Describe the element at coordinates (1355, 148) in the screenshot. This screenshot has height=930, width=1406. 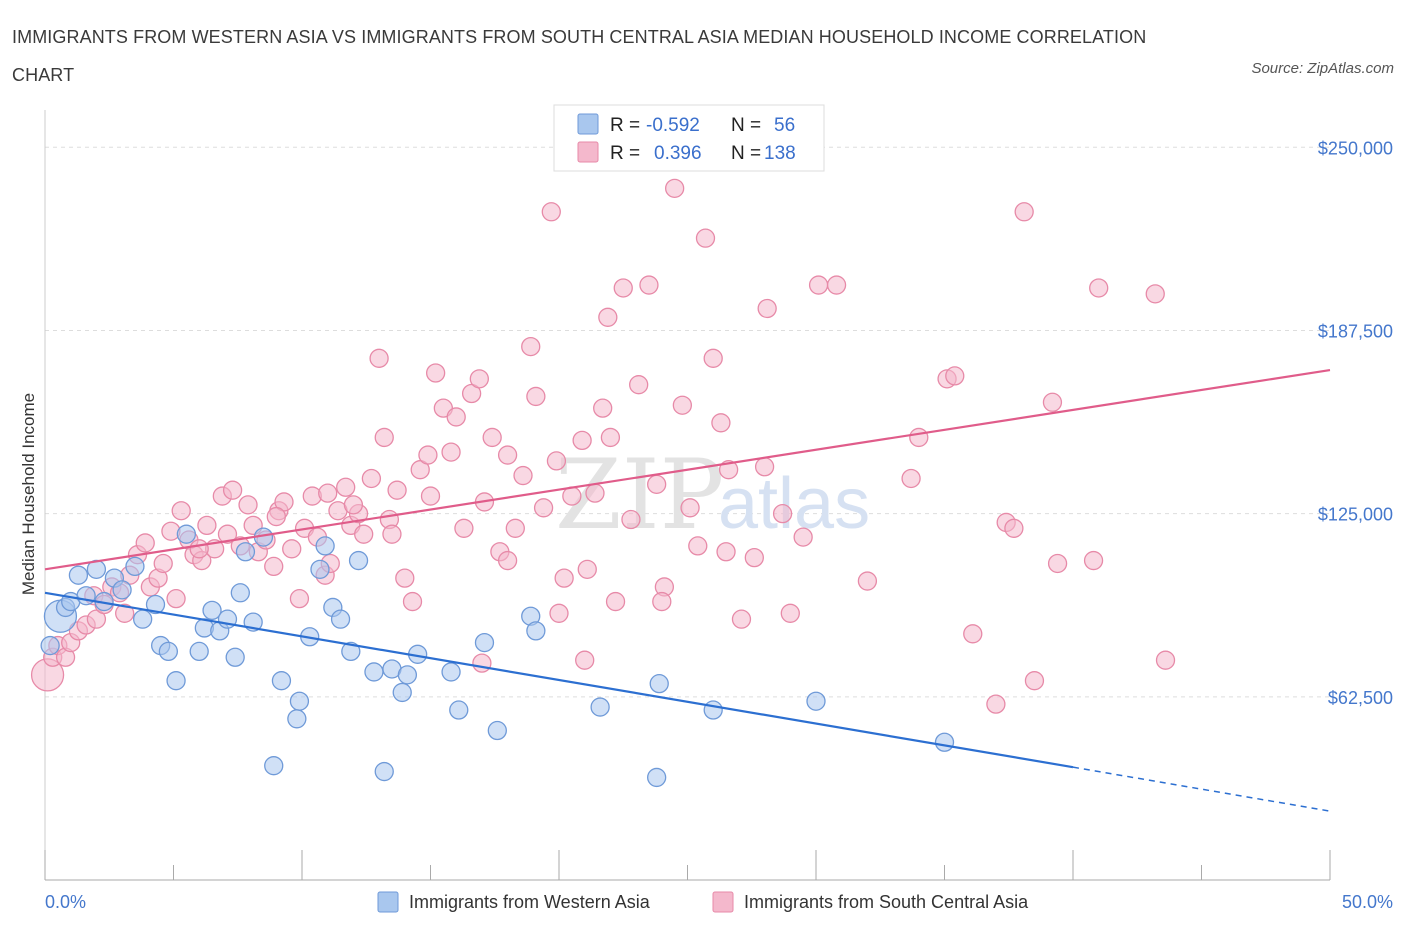
I see `y-tick-label: $250,000` at that location.